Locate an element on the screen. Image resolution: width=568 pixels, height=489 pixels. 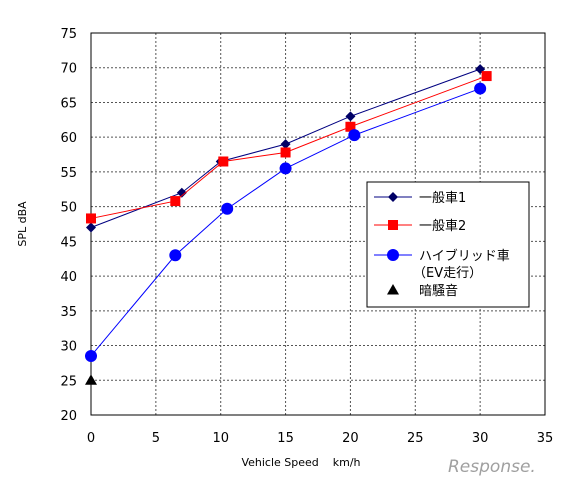
y-tick-label: 40 is located at coordinates (68, 277).